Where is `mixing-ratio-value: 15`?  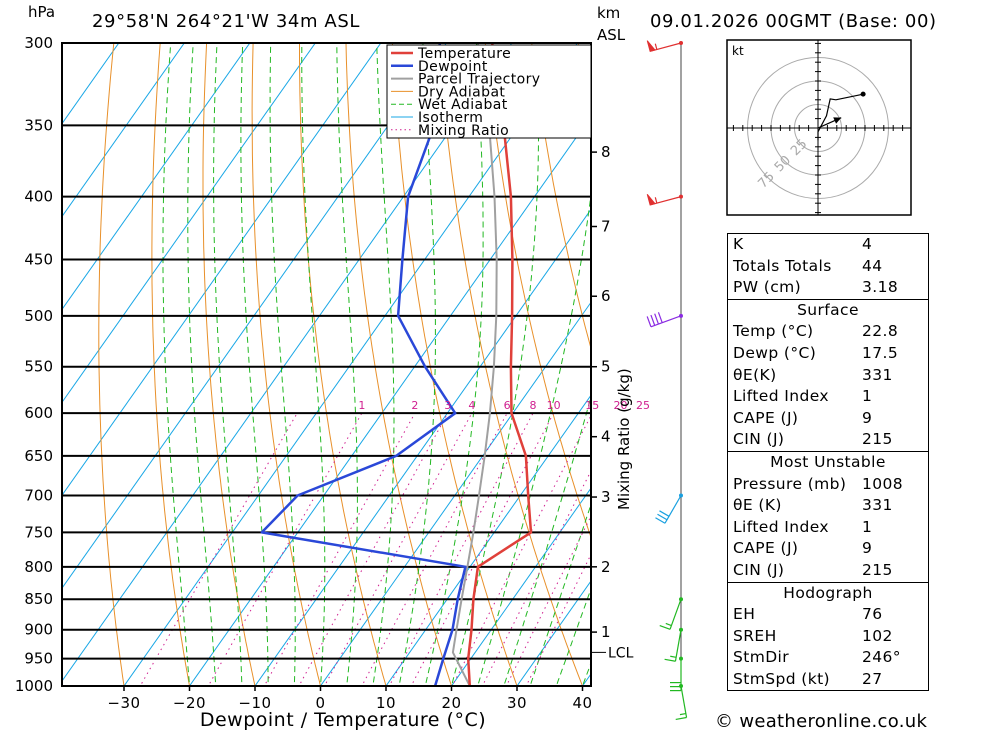 mixing-ratio-value: 15 is located at coordinates (592, 405).